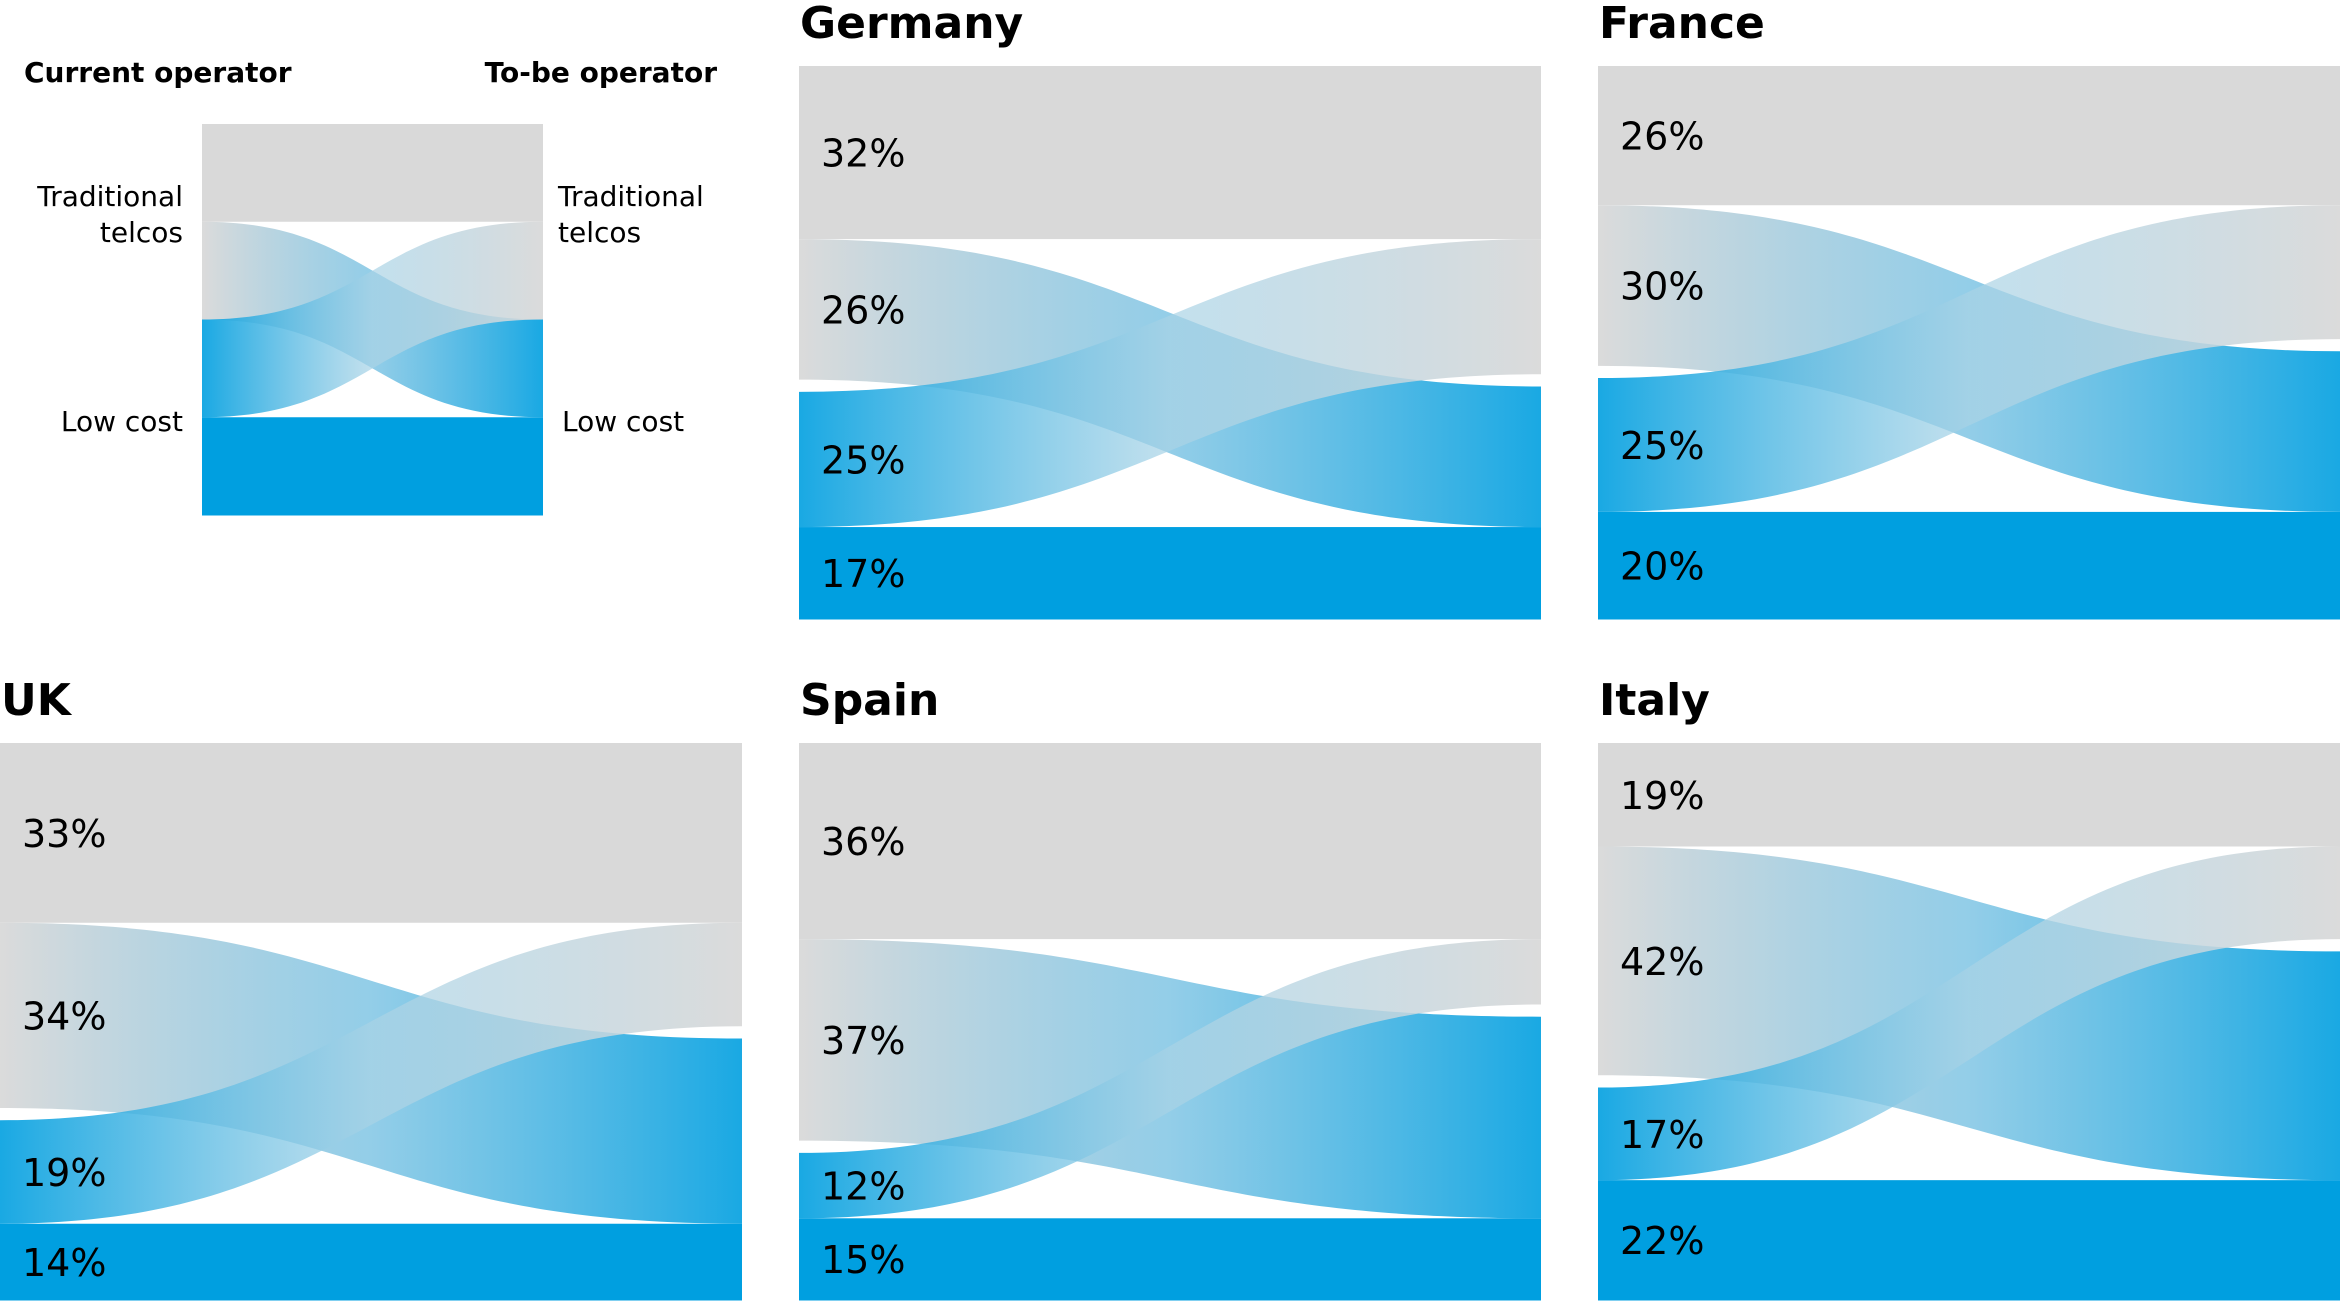 The height and width of the screenshot is (1308, 2340). What do you see at coordinates (601, 72) in the screenshot?
I see `legend-right-heading: To-be operator` at bounding box center [601, 72].